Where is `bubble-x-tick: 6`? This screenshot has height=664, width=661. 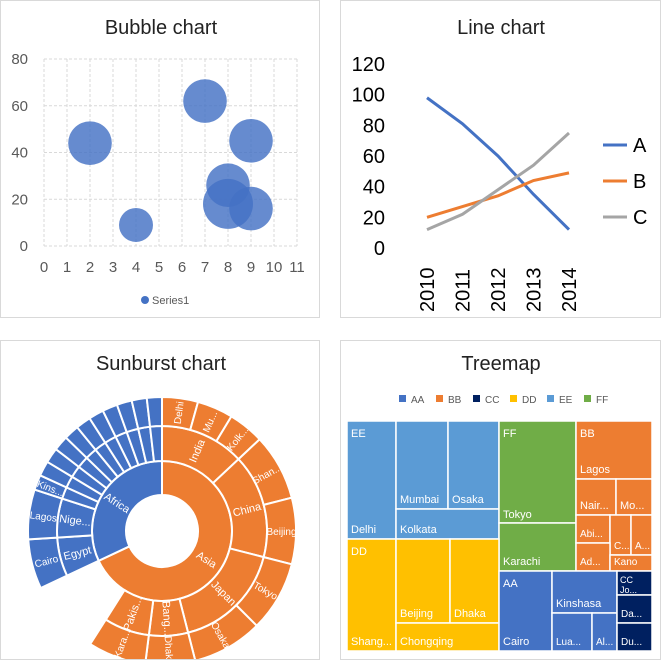
bubble-x-tick: 6 is located at coordinates (182, 267).